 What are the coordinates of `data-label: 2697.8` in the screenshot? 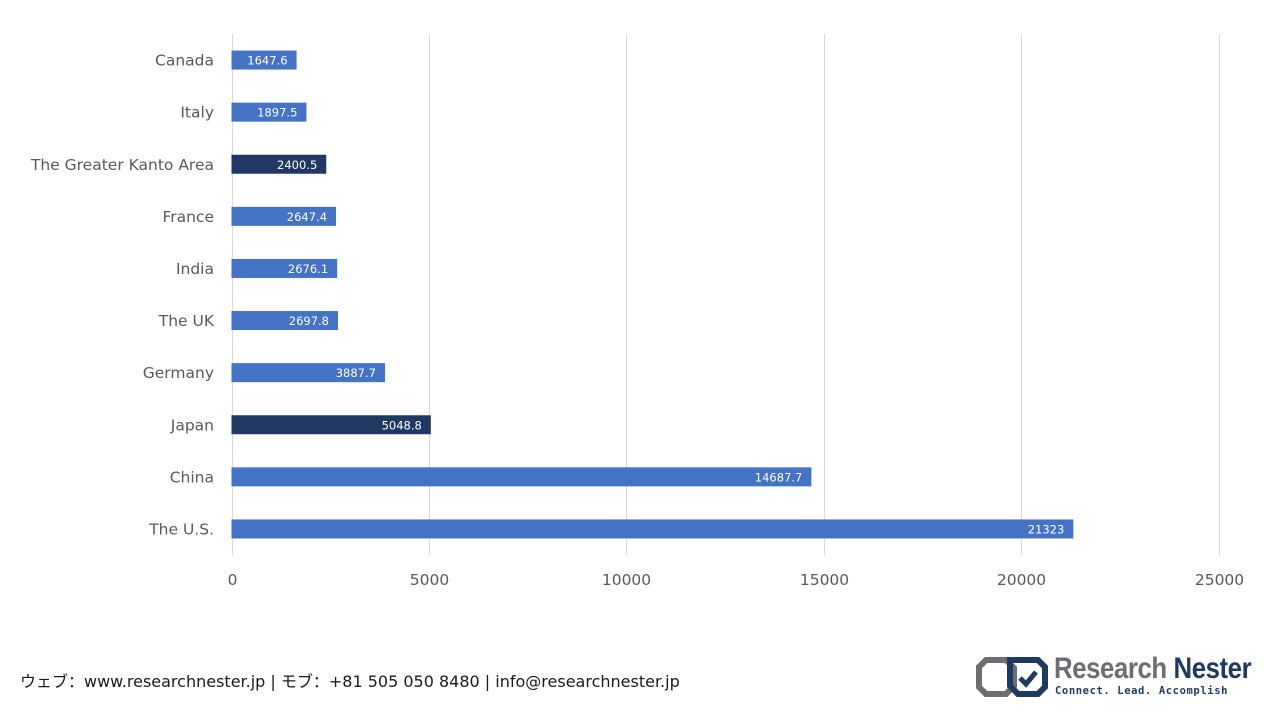 It's located at (309, 321).